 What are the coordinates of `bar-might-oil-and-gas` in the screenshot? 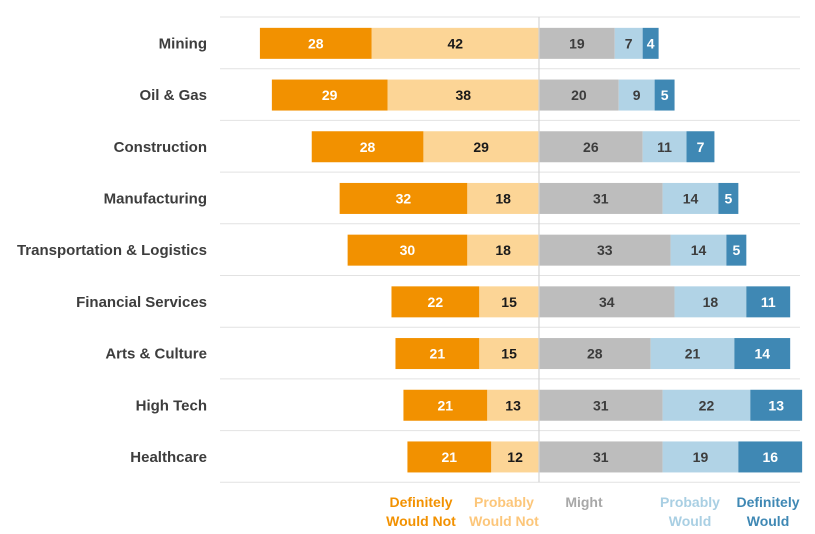 It's located at (579, 95).